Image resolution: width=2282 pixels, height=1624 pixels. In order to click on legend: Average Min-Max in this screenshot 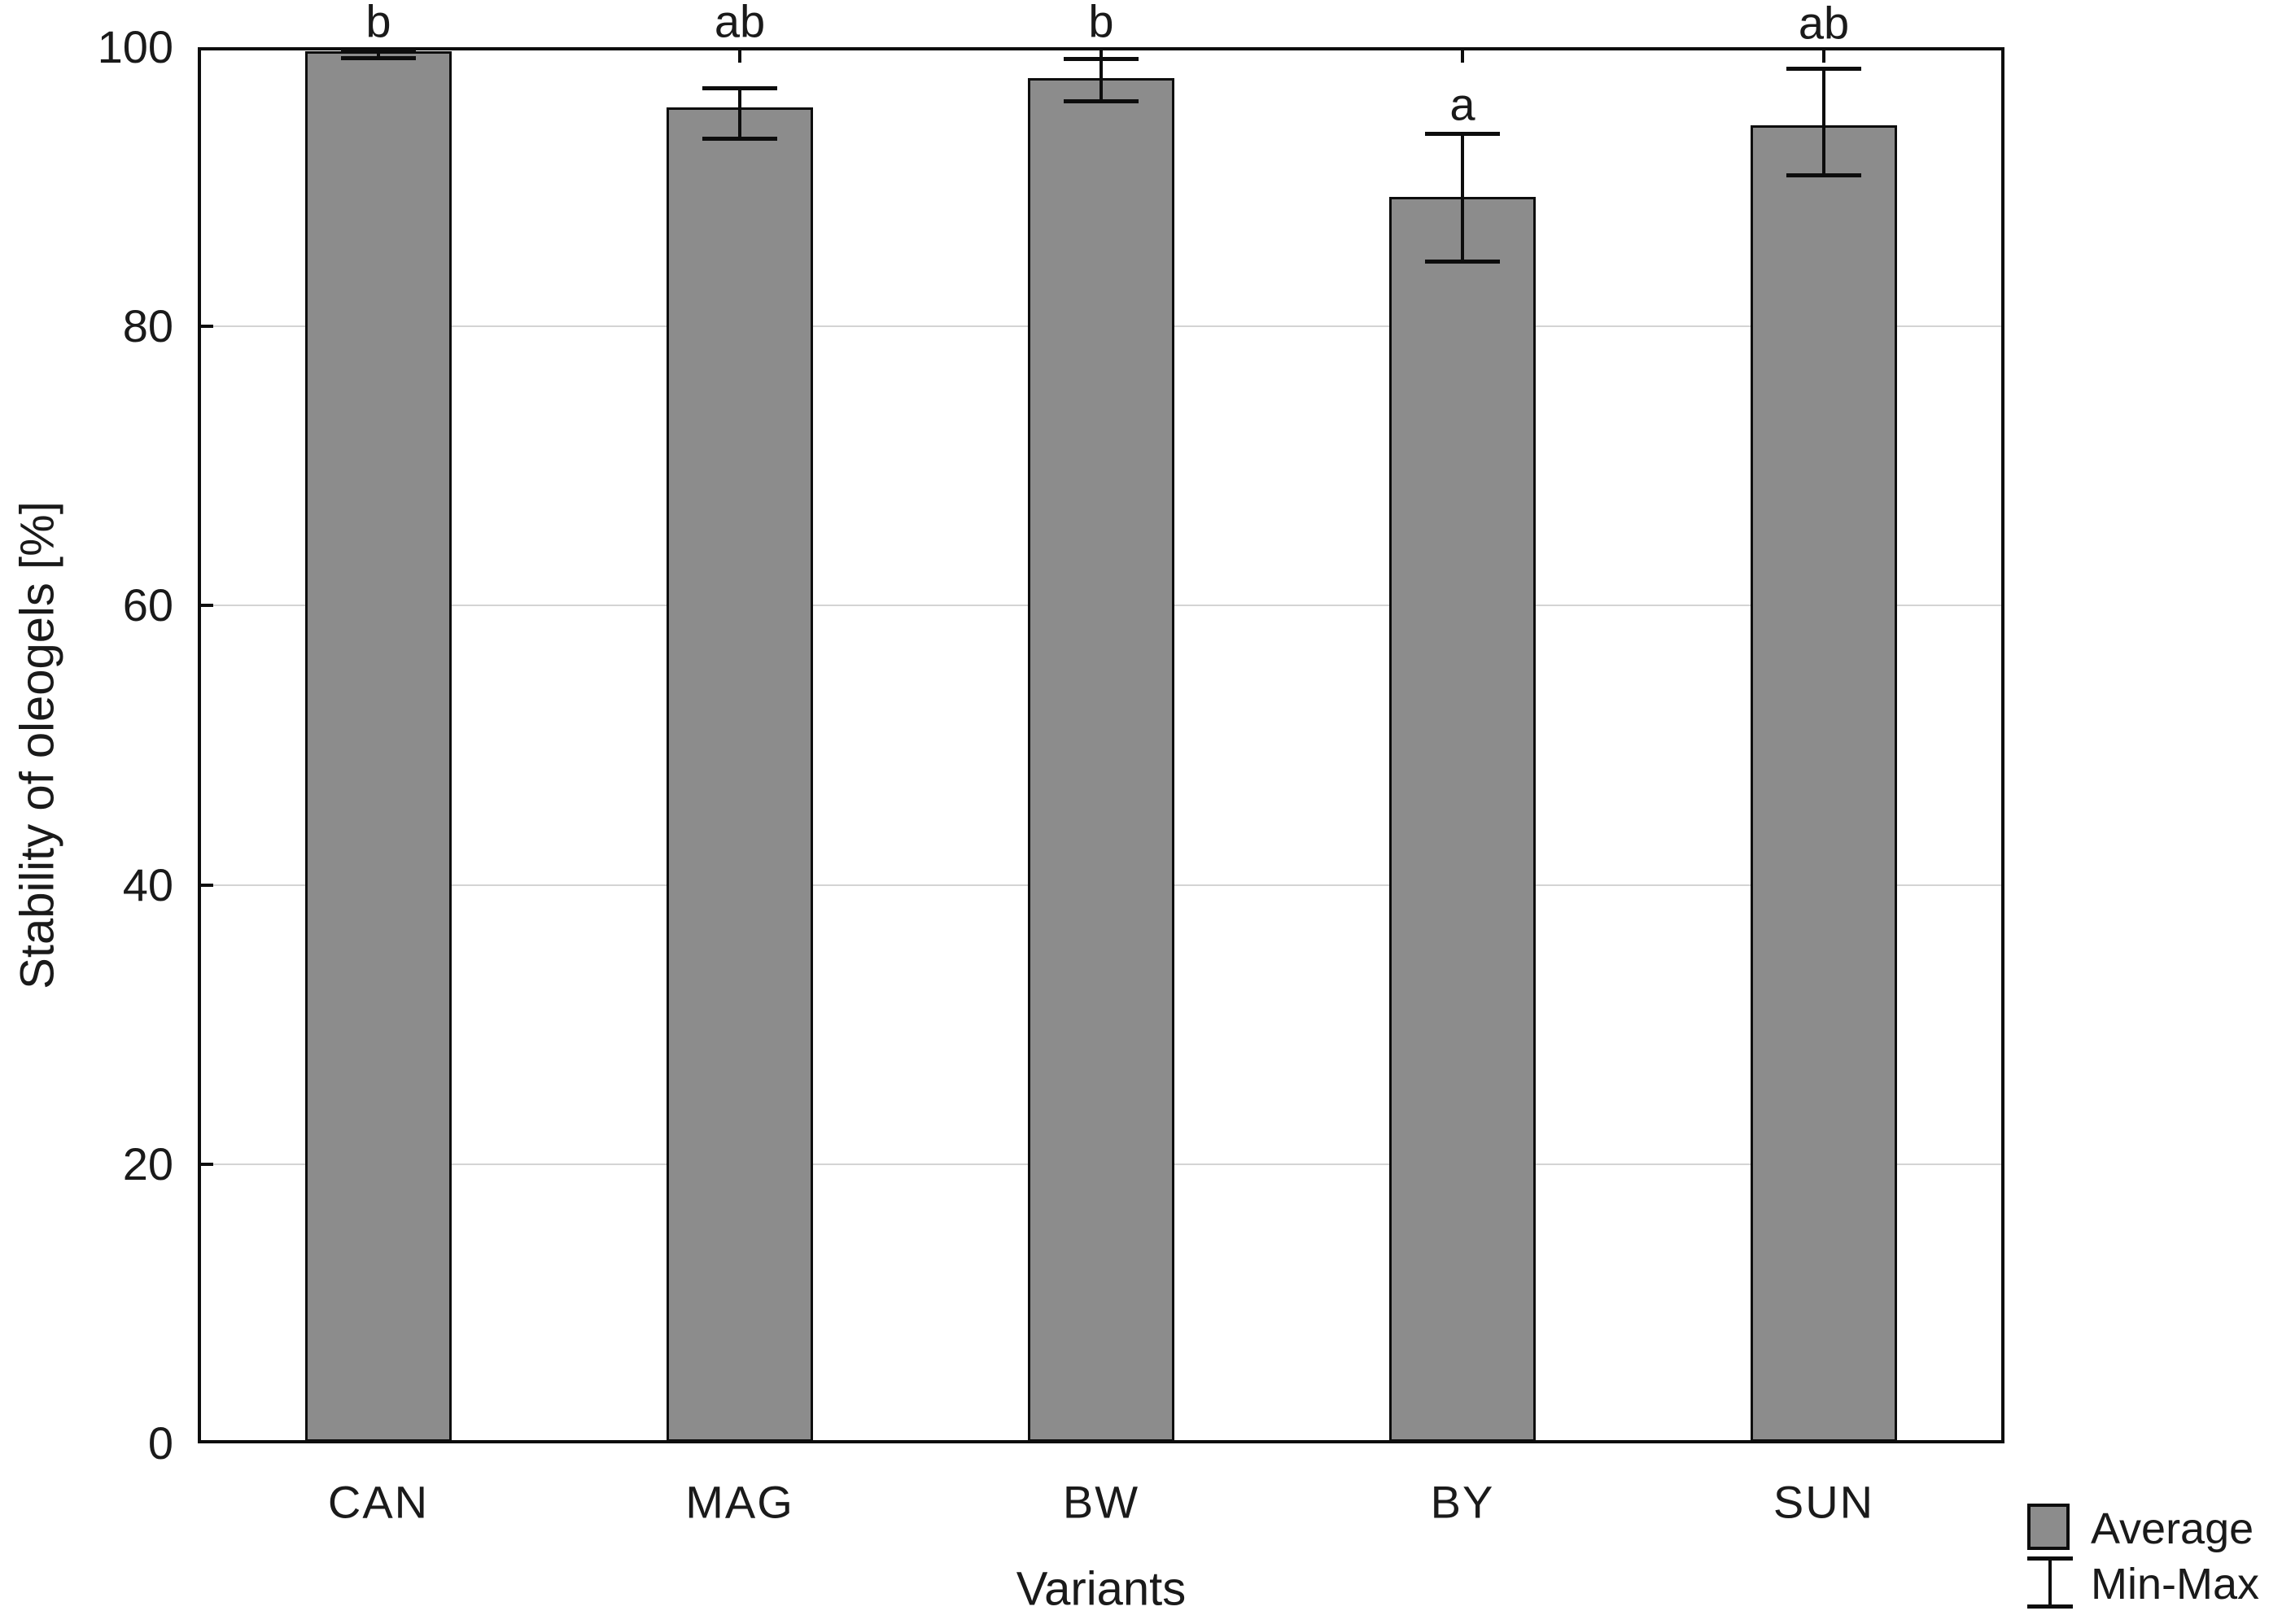, I will do `click(2149, 1560)`.